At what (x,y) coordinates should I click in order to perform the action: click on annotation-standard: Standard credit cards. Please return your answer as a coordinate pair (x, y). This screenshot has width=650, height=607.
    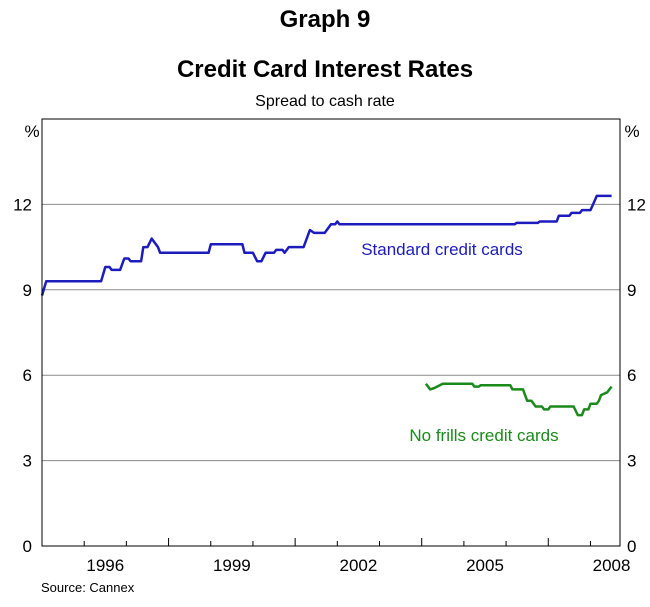
    Looking at the image, I should click on (442, 249).